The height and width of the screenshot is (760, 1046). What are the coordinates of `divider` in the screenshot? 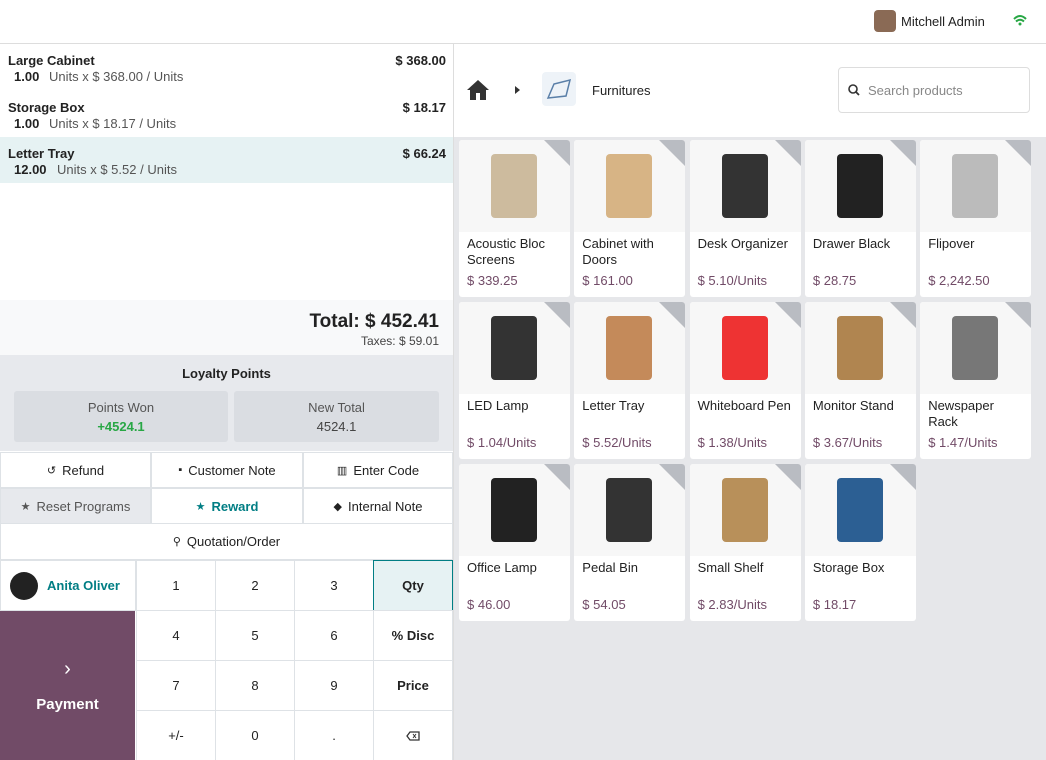 It's located at (453, 402).